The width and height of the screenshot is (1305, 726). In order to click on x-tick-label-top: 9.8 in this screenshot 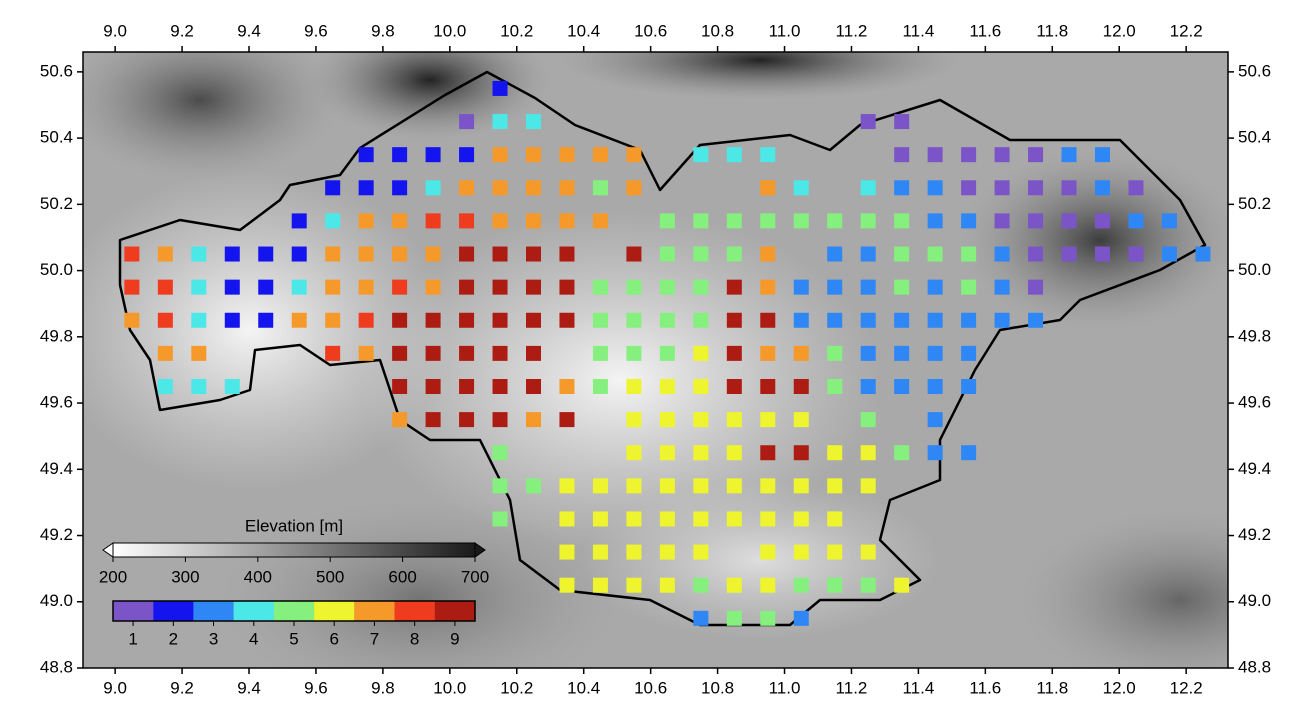, I will do `click(383, 30)`.